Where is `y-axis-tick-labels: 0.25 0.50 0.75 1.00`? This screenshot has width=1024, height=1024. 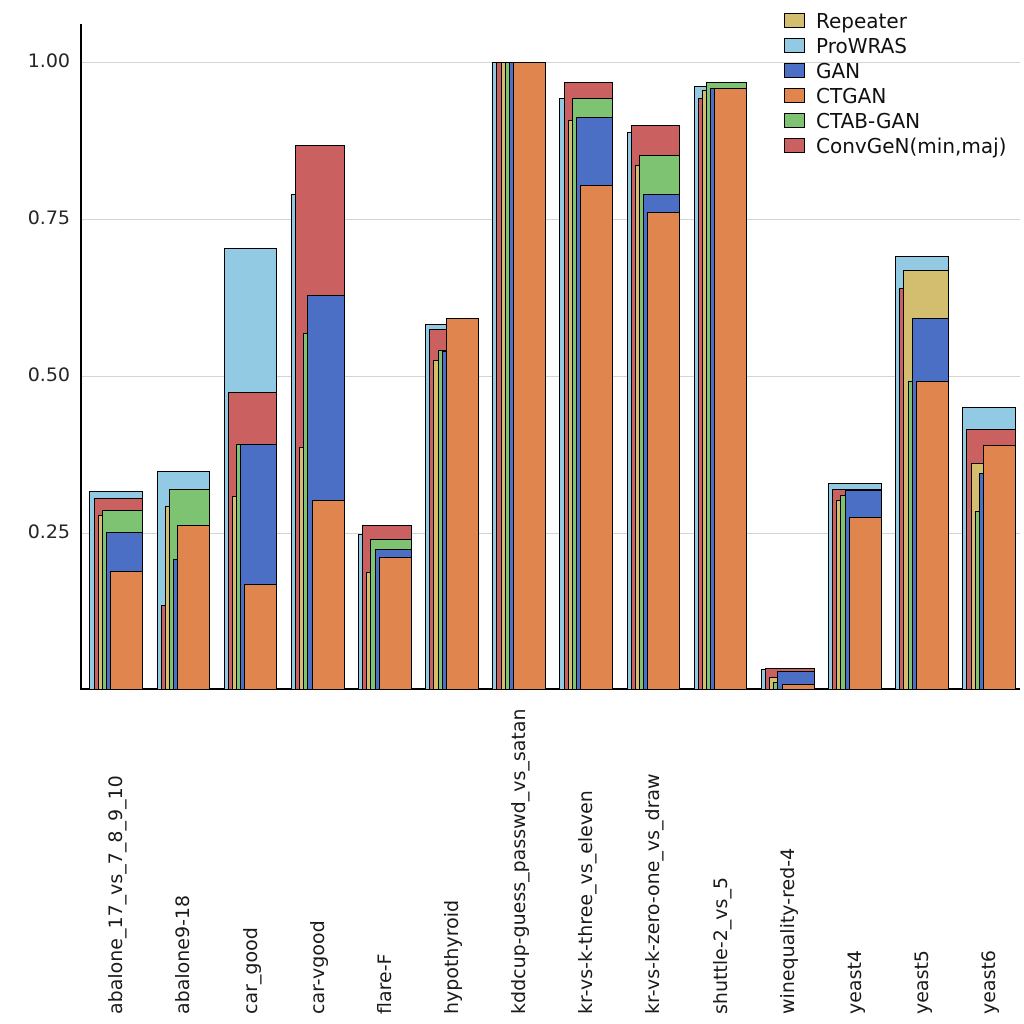
y-axis-tick-labels: 0.25 0.50 0.75 1.00 is located at coordinates (39, 512).